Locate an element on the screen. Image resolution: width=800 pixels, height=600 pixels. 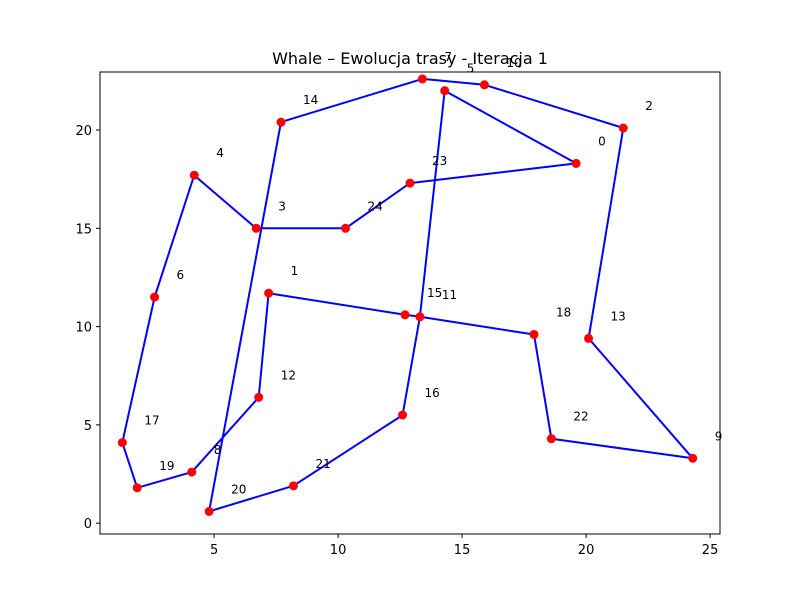
point-label-15: 15 is located at coordinates (434, 293).